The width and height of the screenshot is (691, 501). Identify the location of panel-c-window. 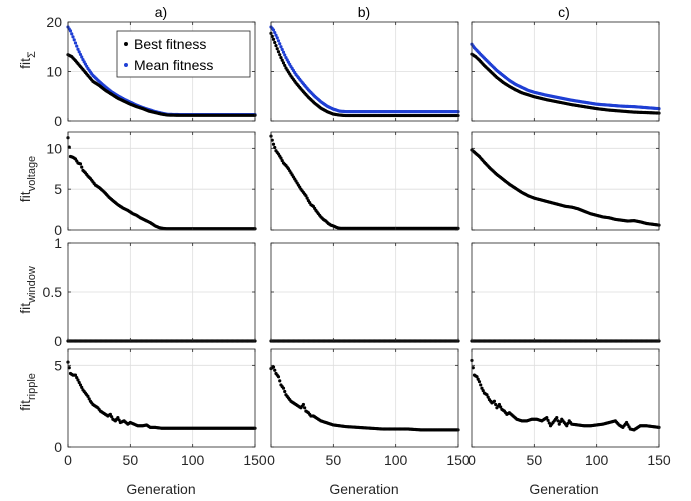
(565, 292).